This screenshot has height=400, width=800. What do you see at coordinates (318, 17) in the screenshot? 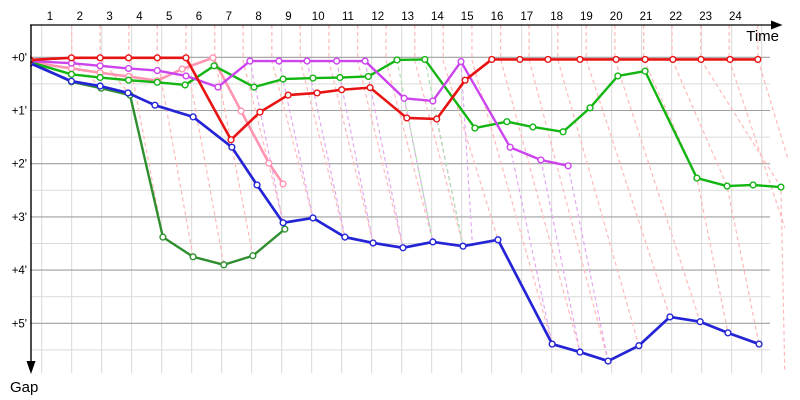
I see `x-tick-label: 10` at bounding box center [318, 17].